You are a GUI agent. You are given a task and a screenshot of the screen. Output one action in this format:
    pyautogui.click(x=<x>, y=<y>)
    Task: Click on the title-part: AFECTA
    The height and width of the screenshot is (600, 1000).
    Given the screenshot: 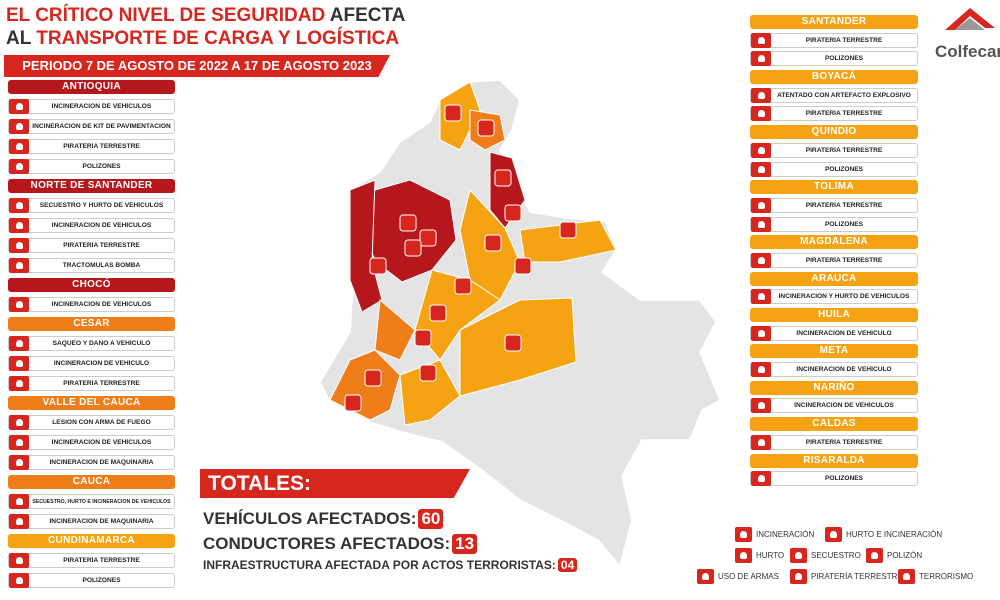 What is the action you would take?
    pyautogui.click(x=367, y=15)
    